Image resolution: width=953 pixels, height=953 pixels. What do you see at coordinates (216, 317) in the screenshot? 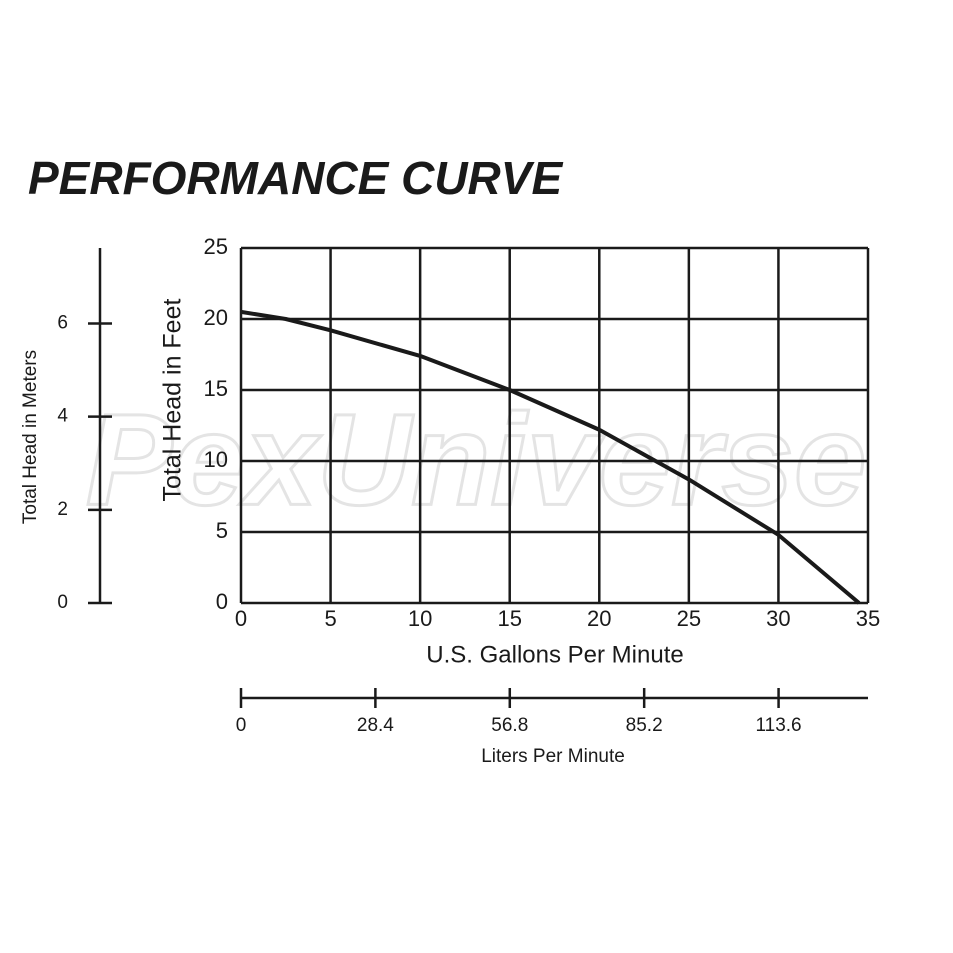
I see `y-tick-label: 20` at bounding box center [216, 317].